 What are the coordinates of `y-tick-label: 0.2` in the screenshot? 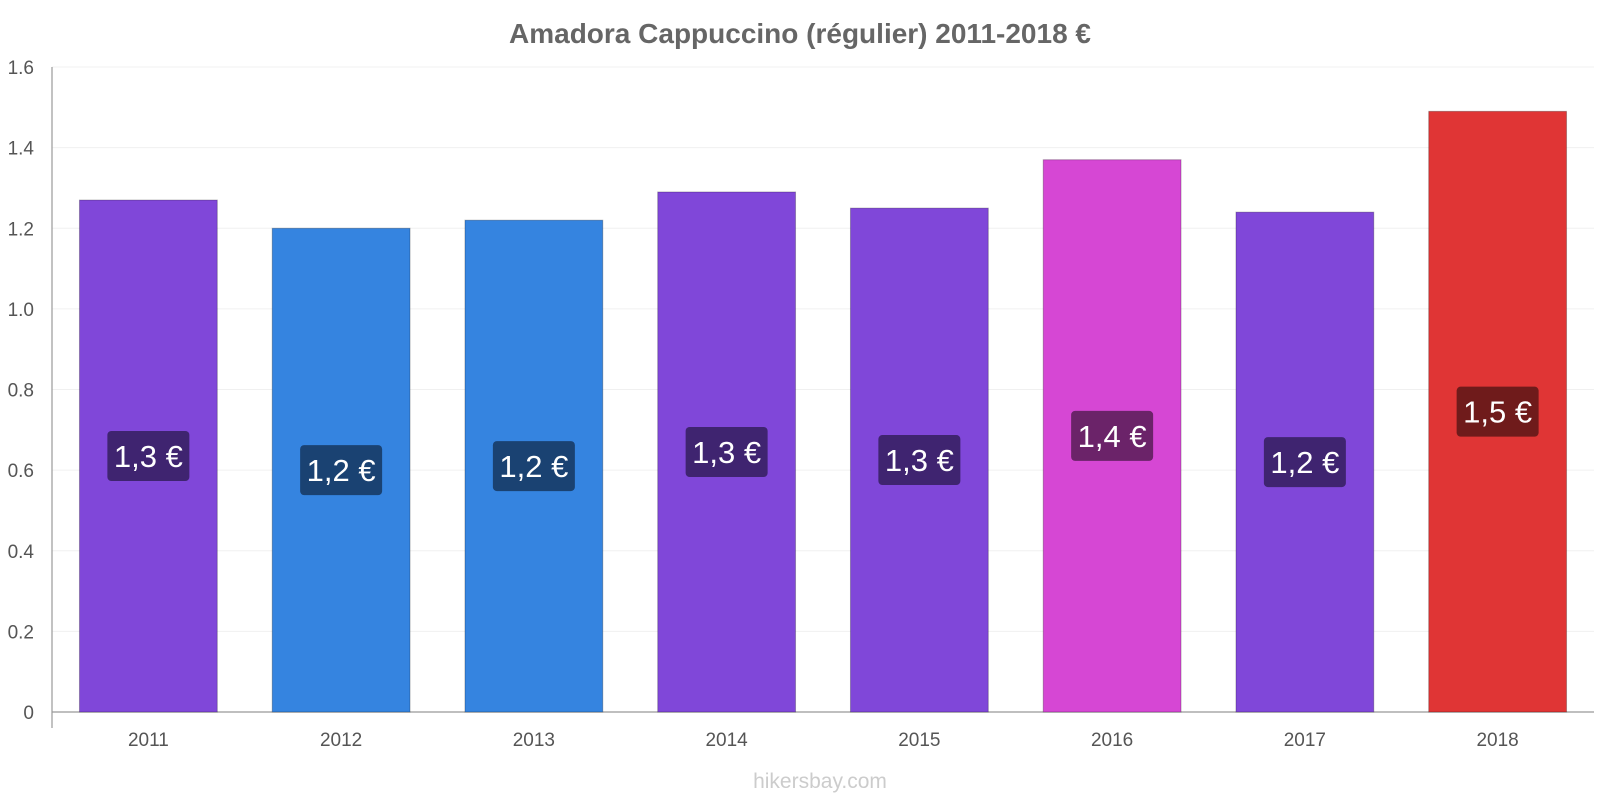 It's located at (21, 632).